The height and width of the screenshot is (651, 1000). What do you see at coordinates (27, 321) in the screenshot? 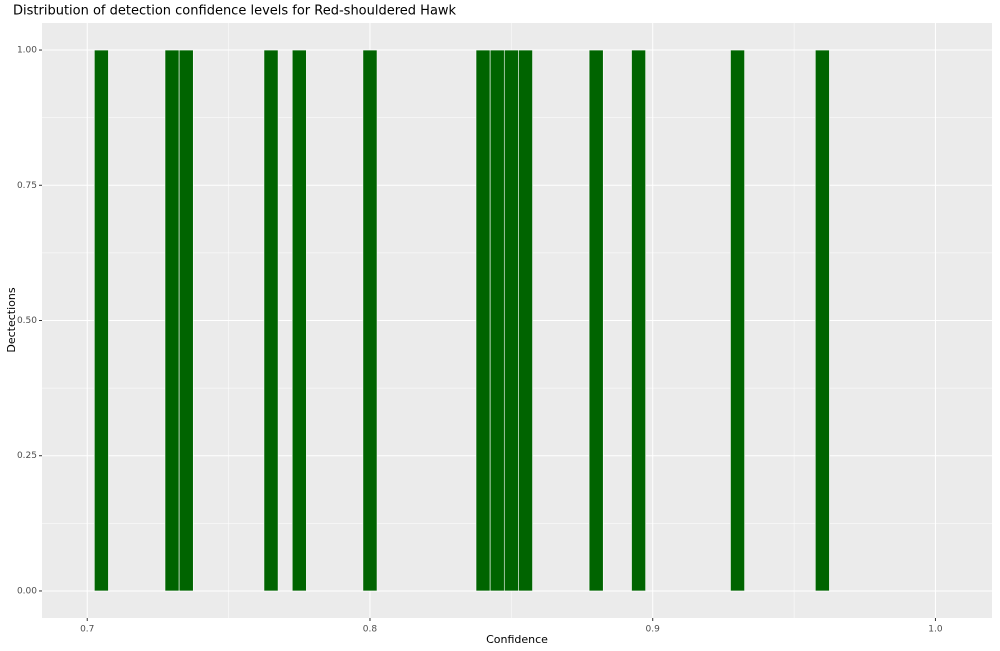
I see `y-tick-label: 0.50` at bounding box center [27, 321].